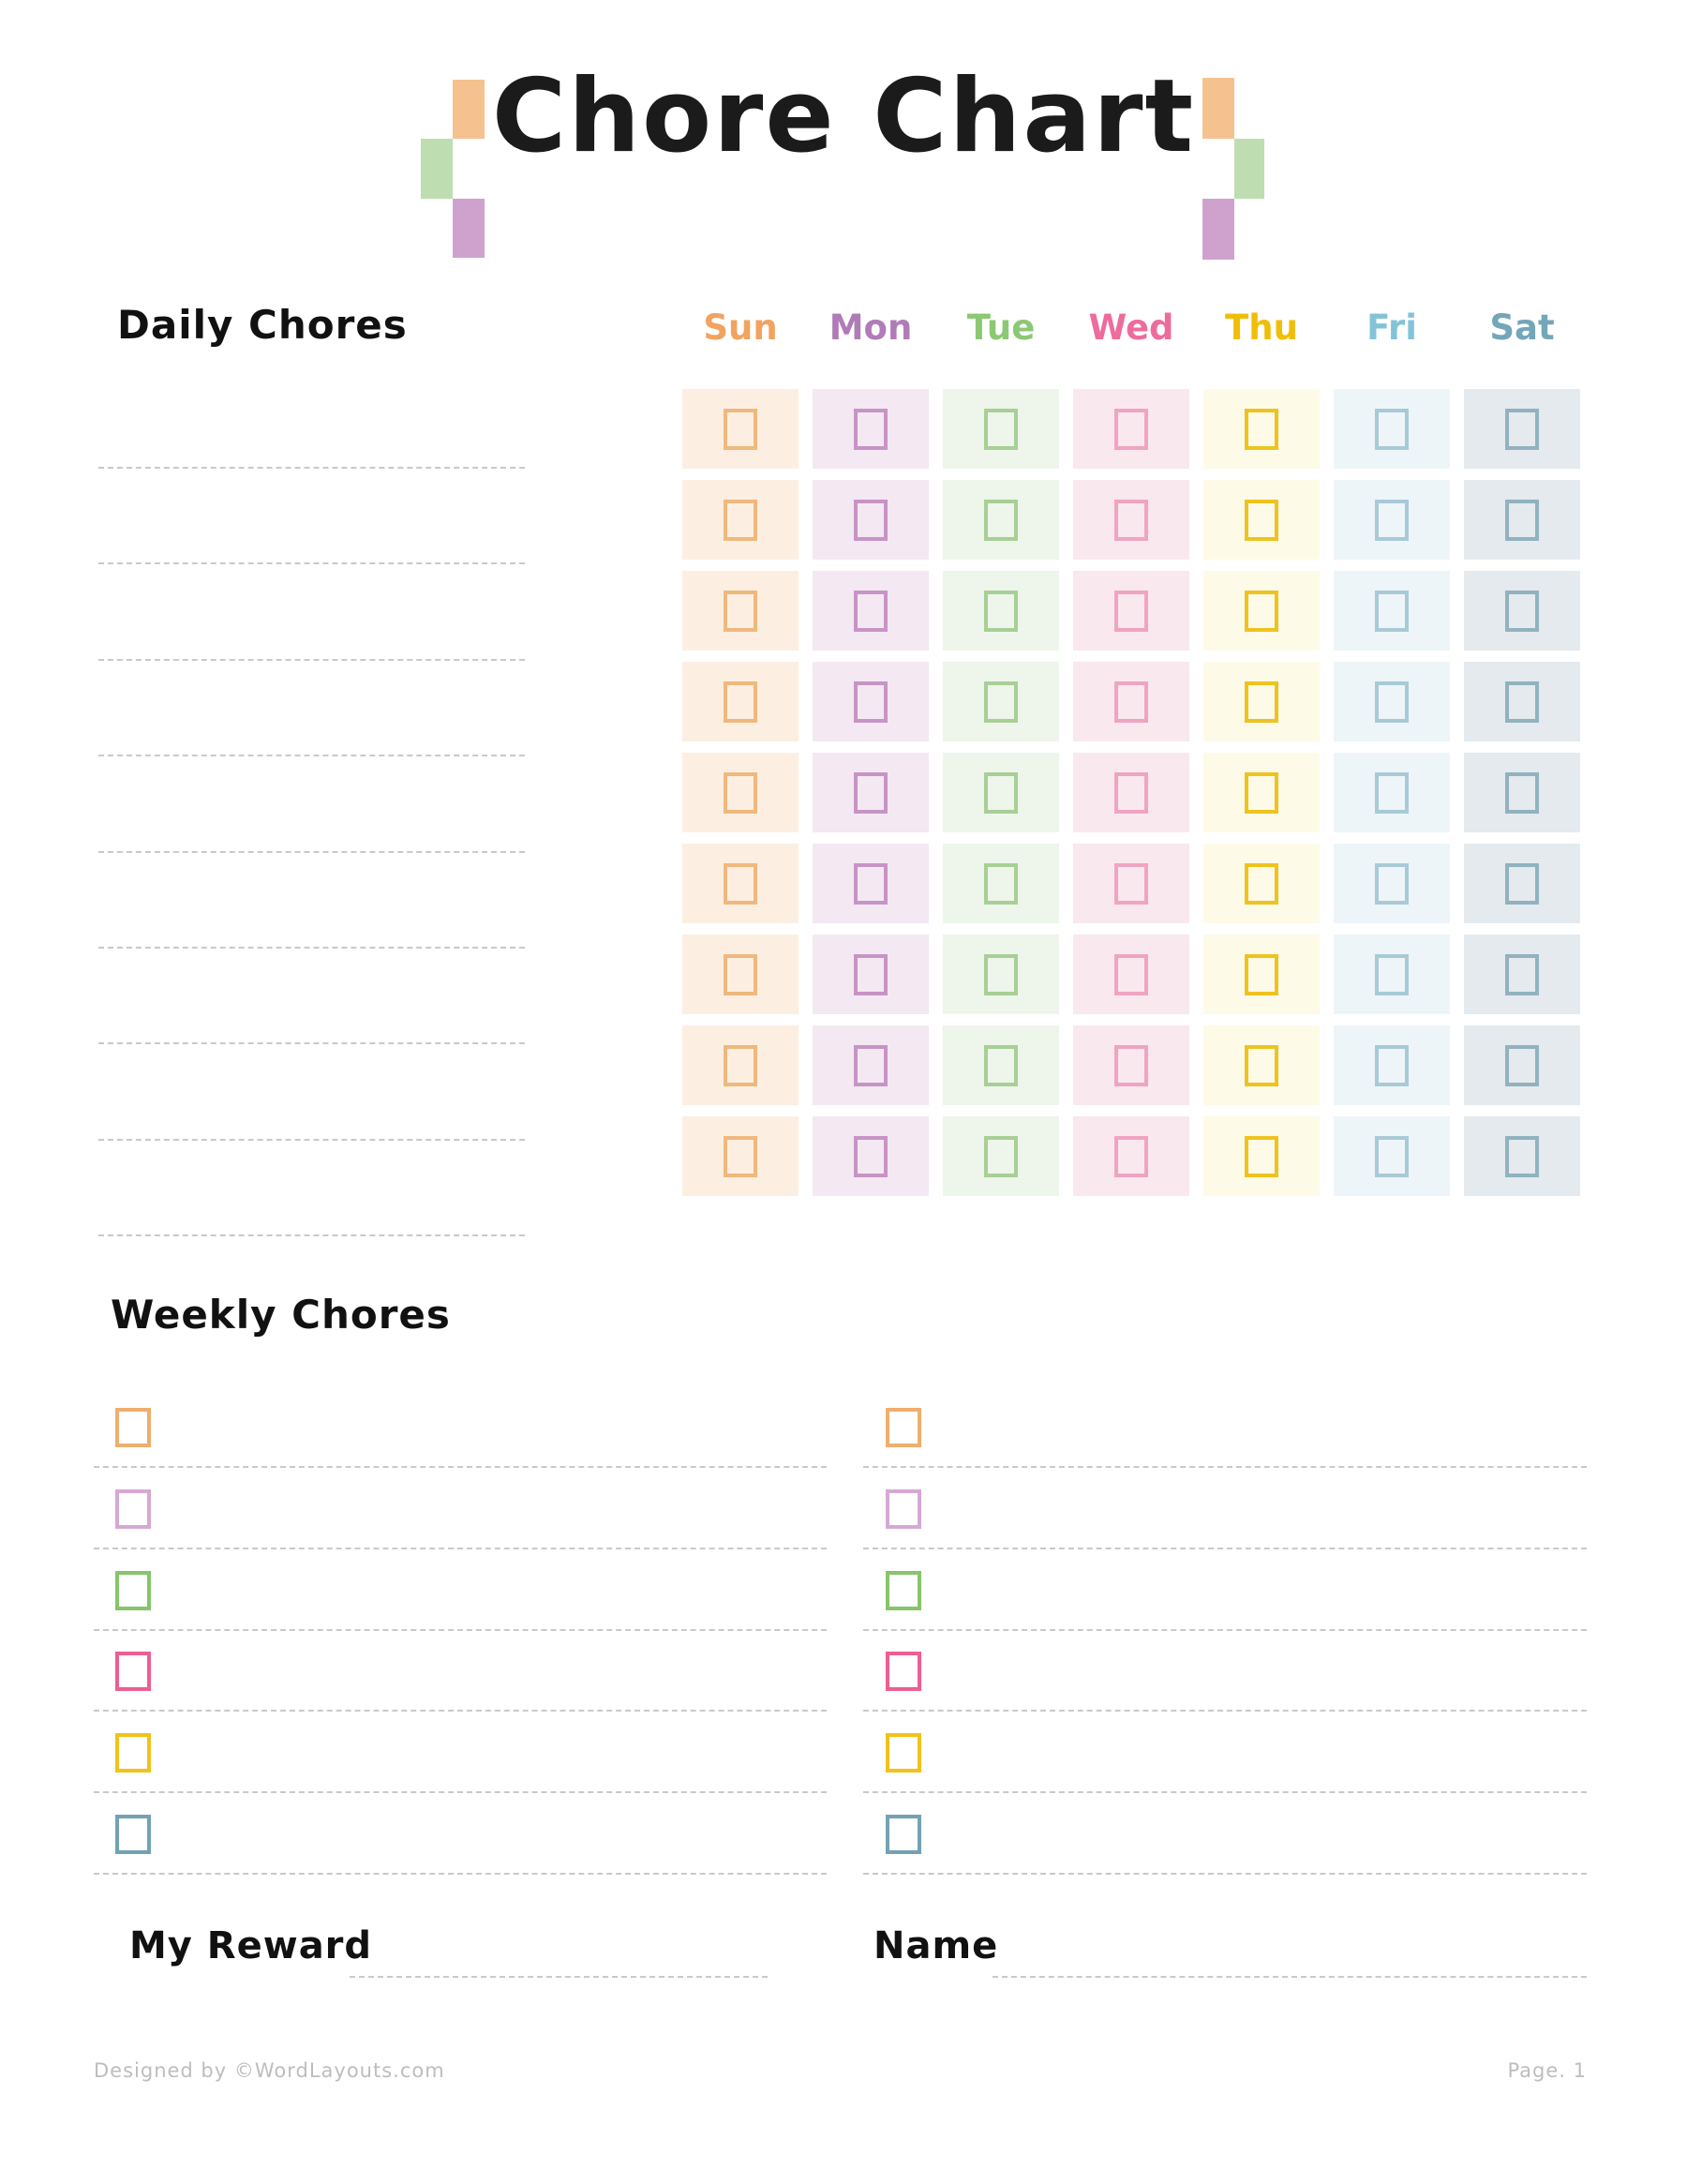 Image resolution: width=1687 pixels, height=2184 pixels. What do you see at coordinates (1261, 883) in the screenshot?
I see `daily-checkbox-thu-row6` at bounding box center [1261, 883].